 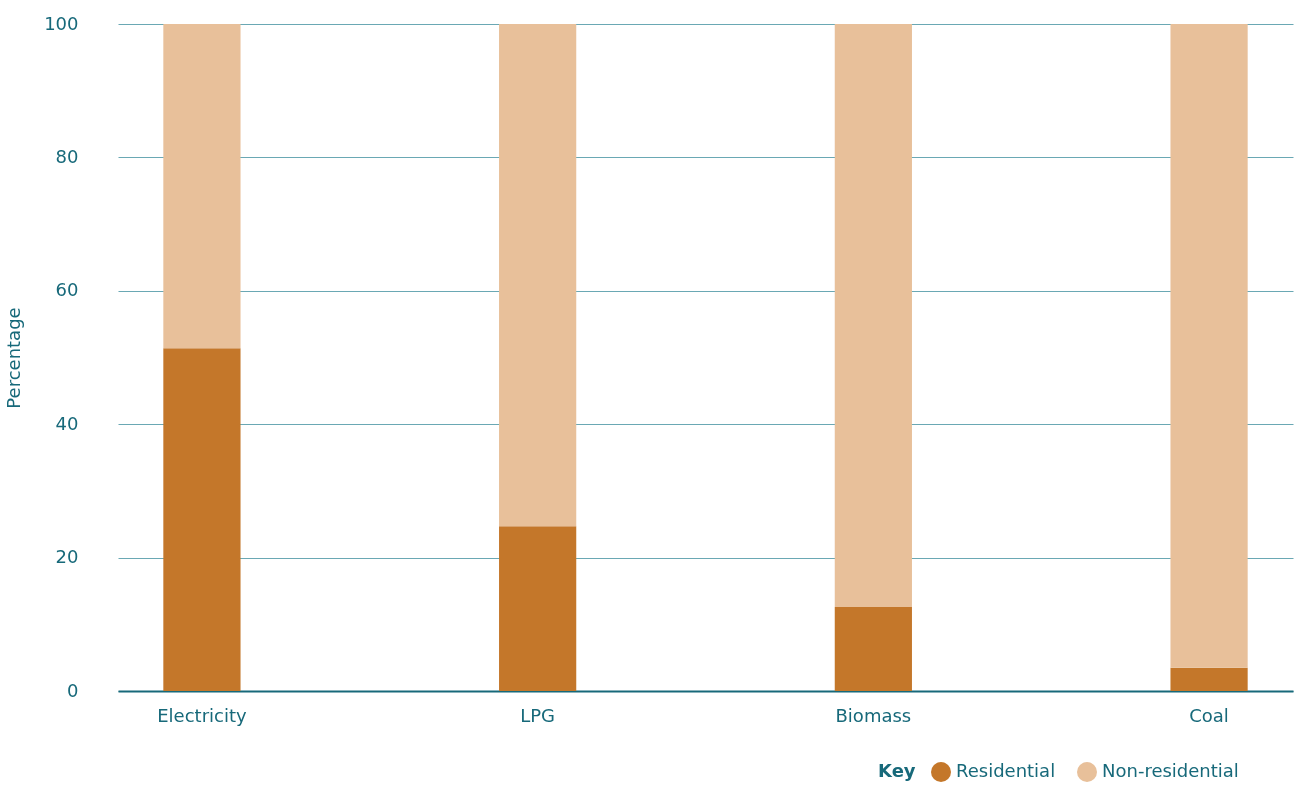 I want to click on legend-label: Non-residential, so click(x=1170, y=770).